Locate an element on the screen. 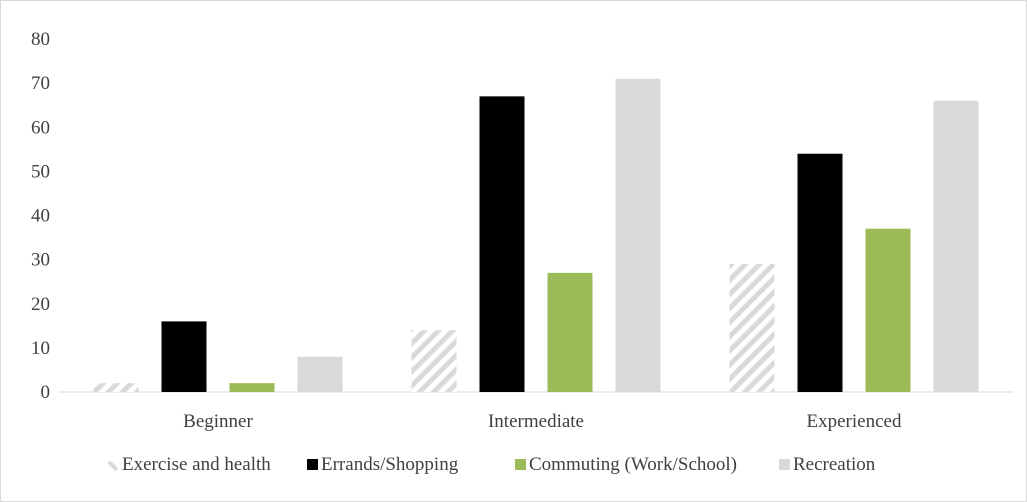 This screenshot has width=1027, height=502. y-tick-label: 40 is located at coordinates (40, 216).